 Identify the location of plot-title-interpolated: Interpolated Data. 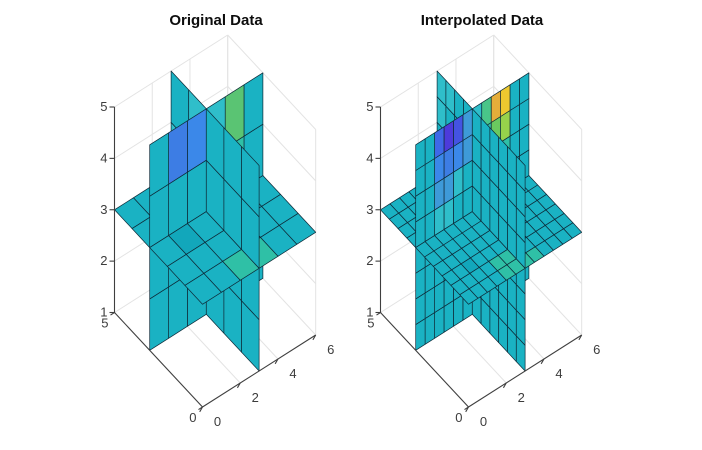
(482, 20).